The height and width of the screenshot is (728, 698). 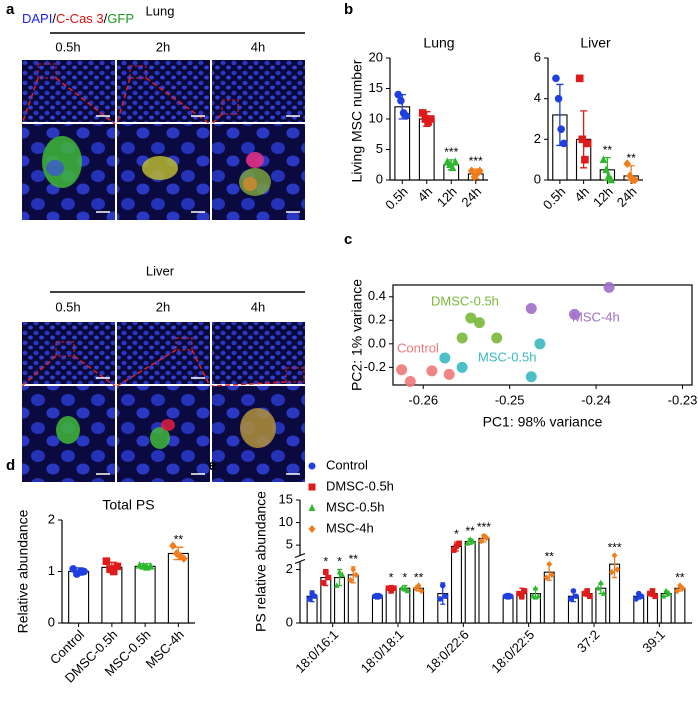 What do you see at coordinates (261, 561) in the screenshot?
I see `y-axis-label: PS relative abundance` at bounding box center [261, 561].